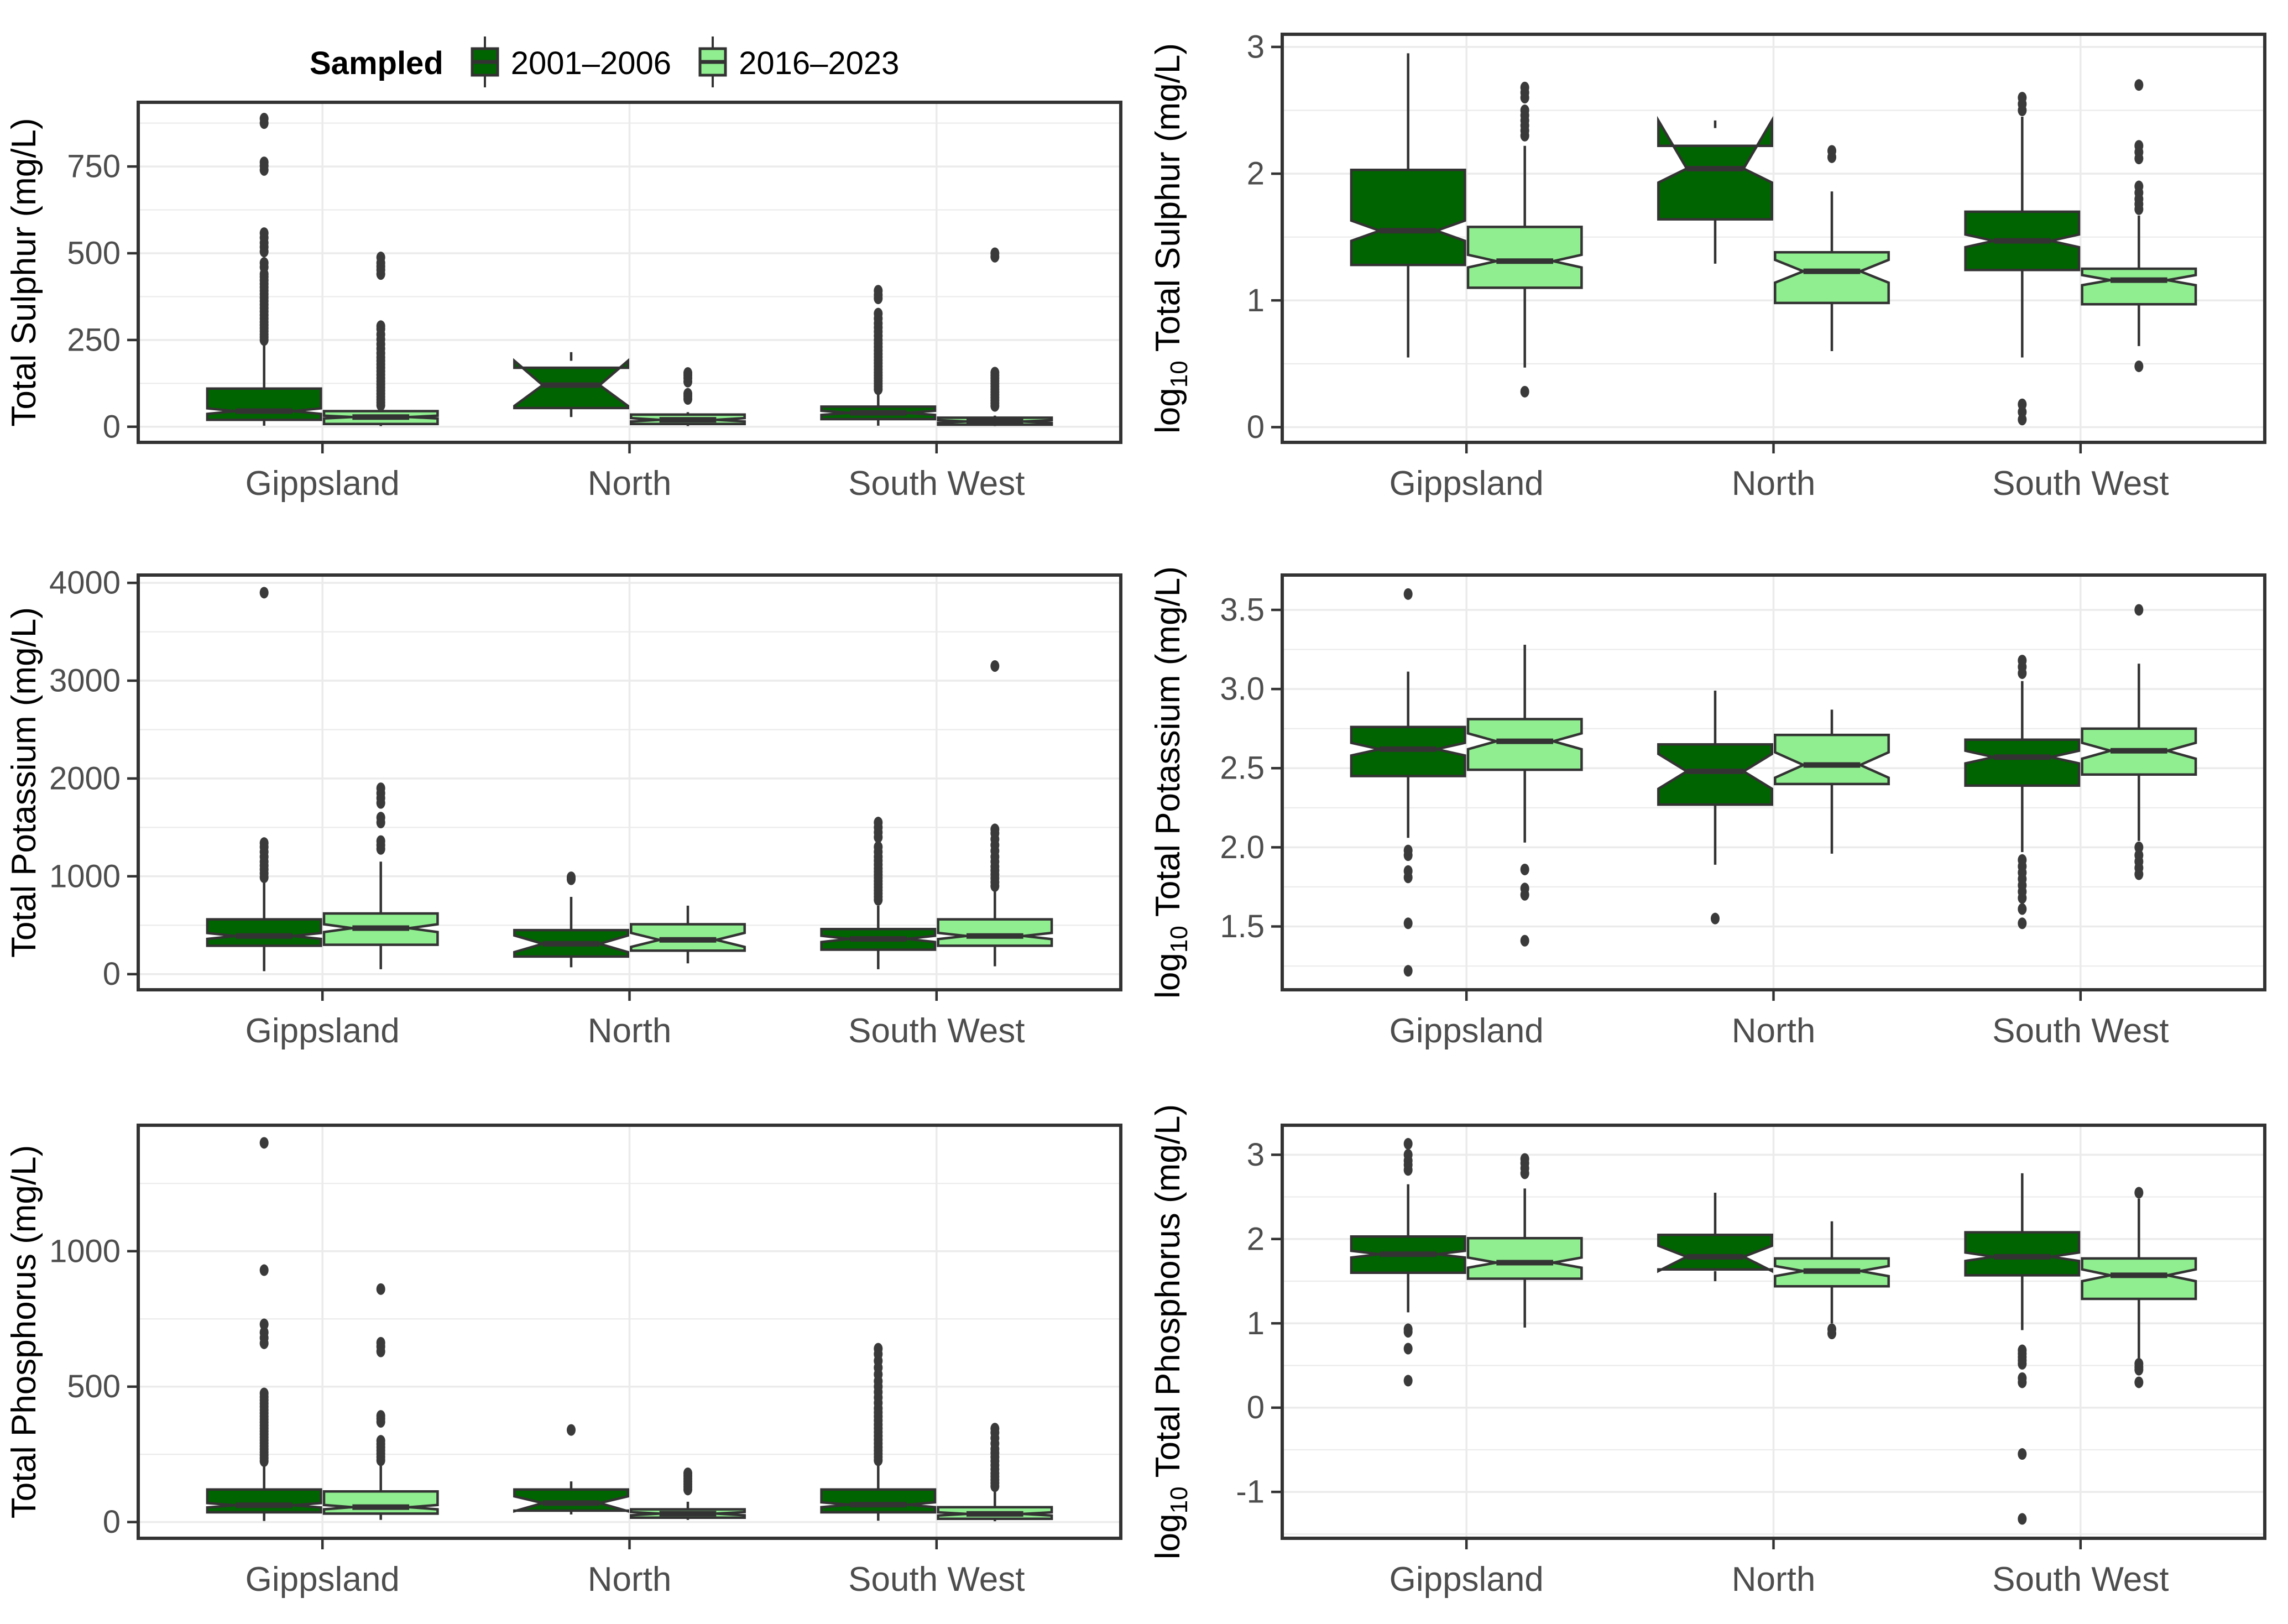 The image size is (2288, 1624). I want to click on boxplot-box-phosphorus-log-south-west-2001-2006, so click(2023, 1349).